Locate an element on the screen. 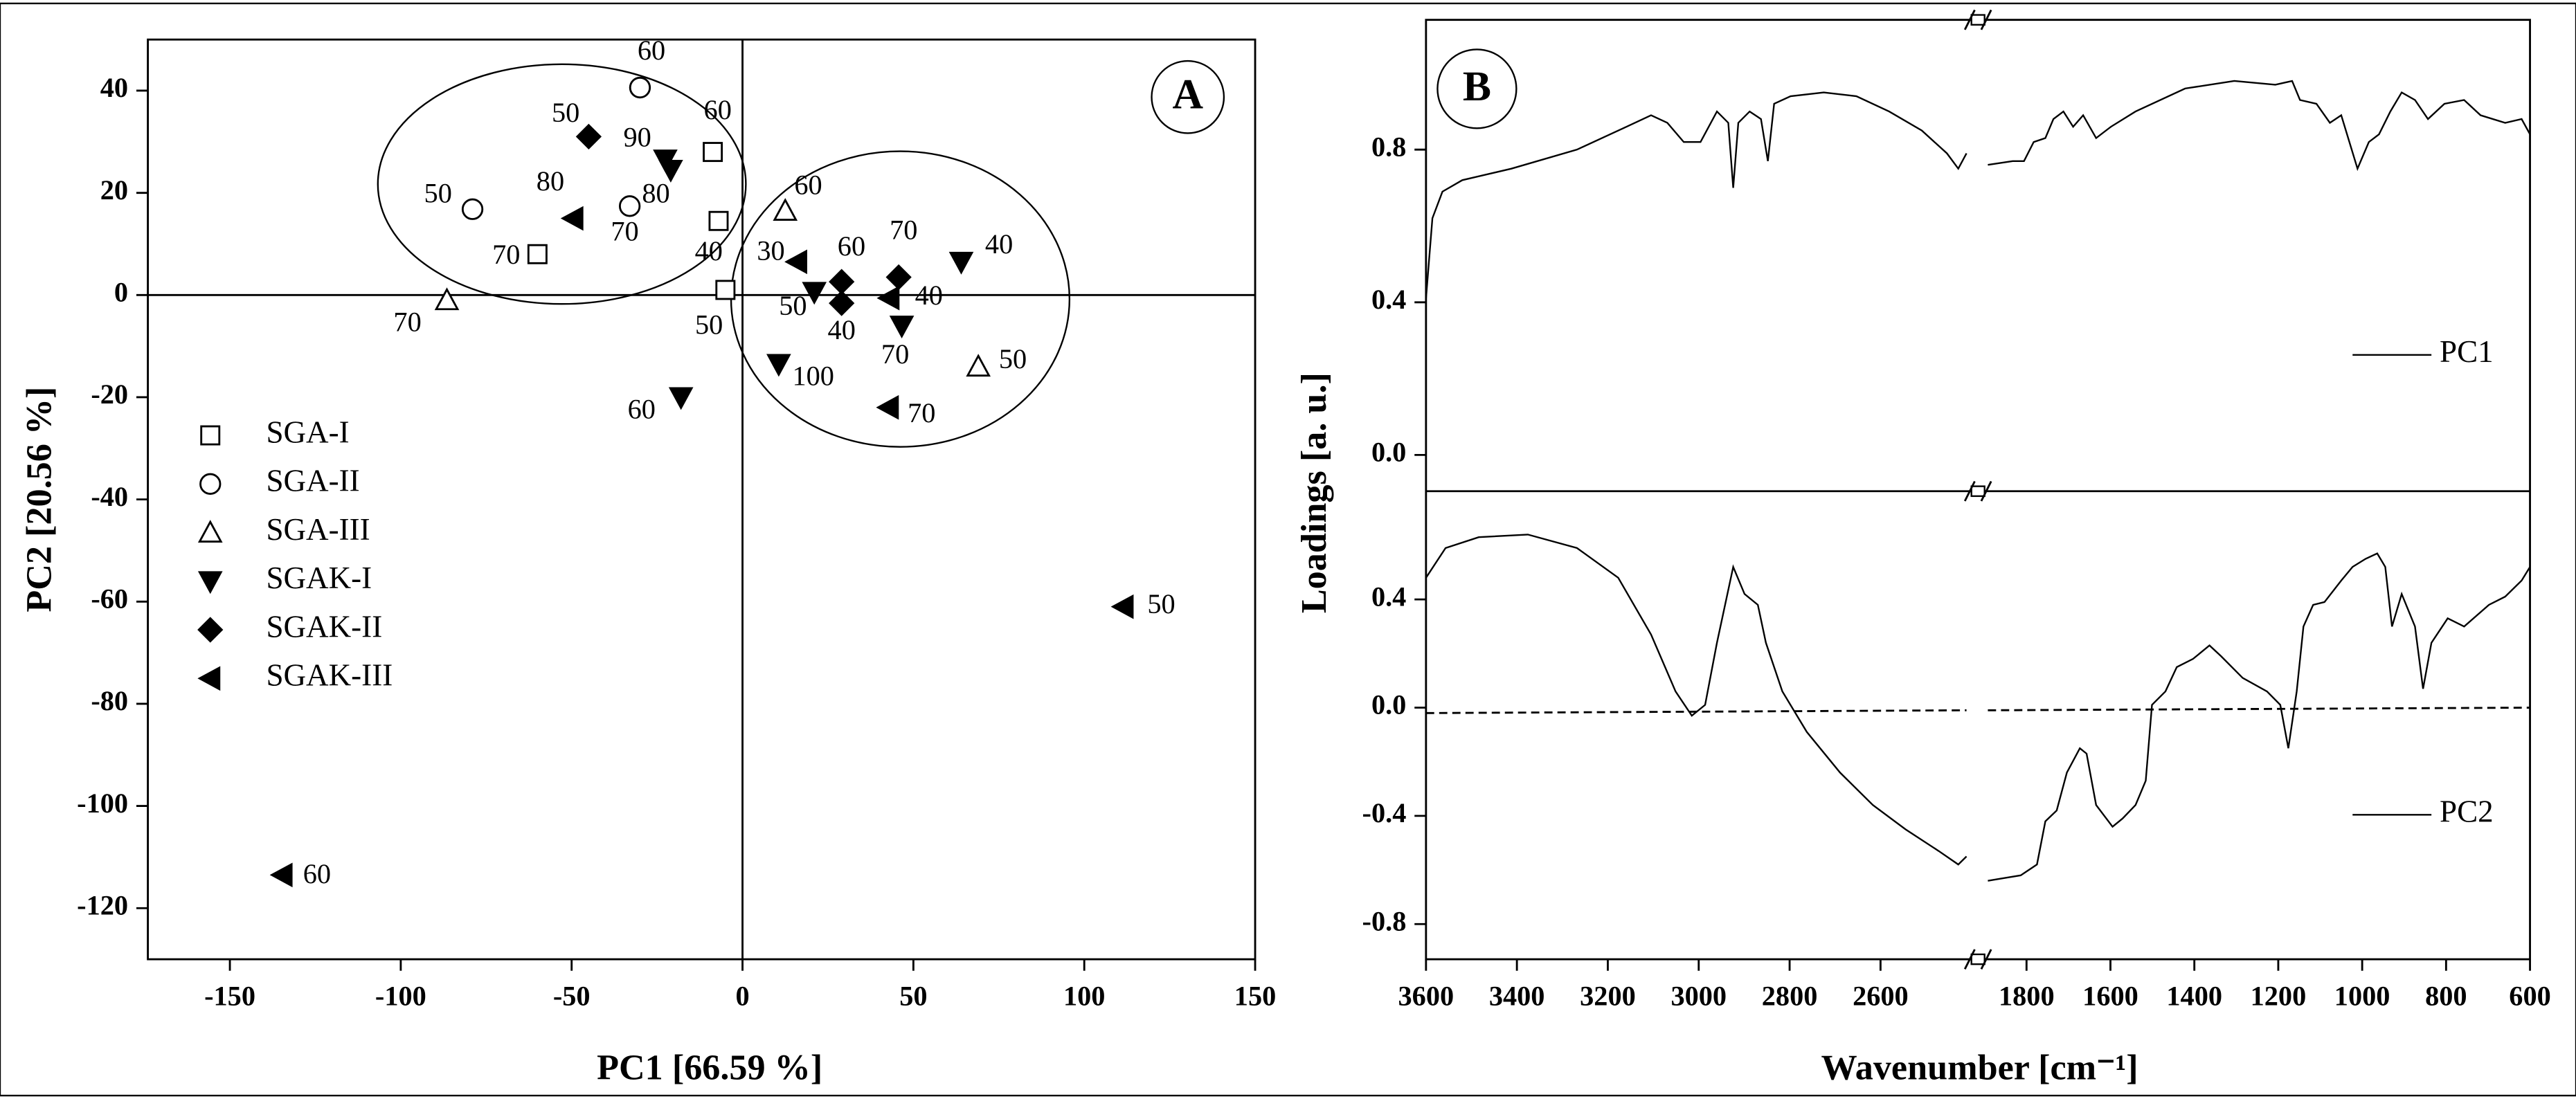  legend-label: SGA-II is located at coordinates (312, 481).